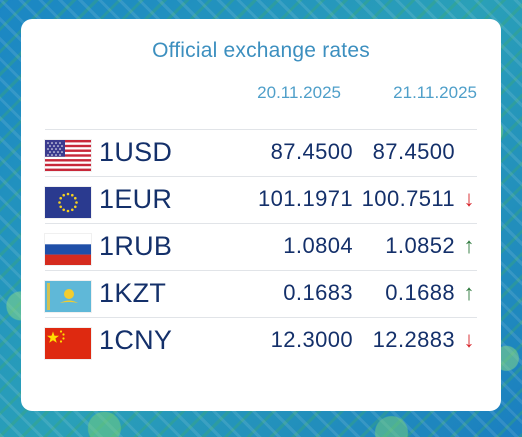 This screenshot has width=522, height=437. What do you see at coordinates (68, 296) in the screenshot?
I see `kazakhstan-flag-icon` at bounding box center [68, 296].